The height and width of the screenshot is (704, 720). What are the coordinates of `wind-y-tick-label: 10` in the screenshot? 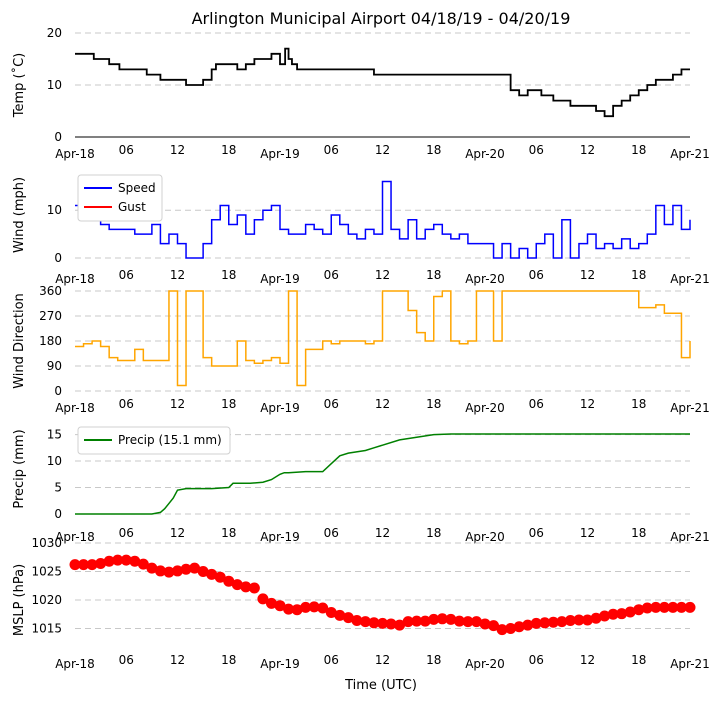 It's located at (54, 210).